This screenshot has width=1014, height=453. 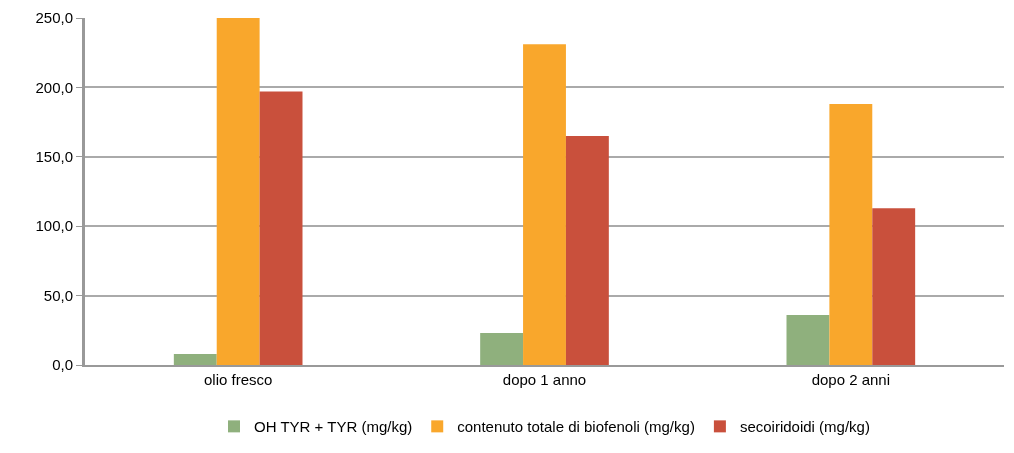 What do you see at coordinates (804, 427) in the screenshot?
I see `legend-label: secoiridoidi (mg/kg)` at bounding box center [804, 427].